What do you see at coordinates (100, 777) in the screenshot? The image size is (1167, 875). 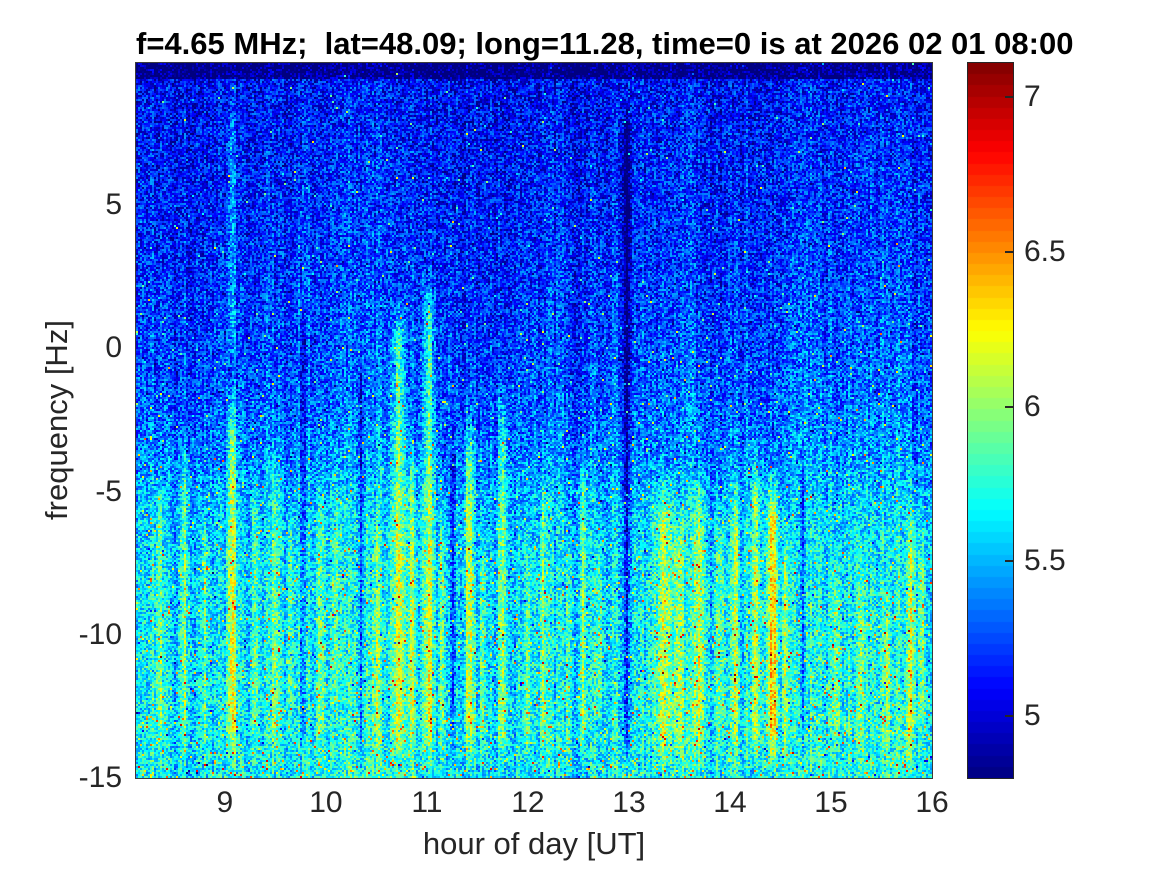 I see `y-tick-label: -15` at bounding box center [100, 777].